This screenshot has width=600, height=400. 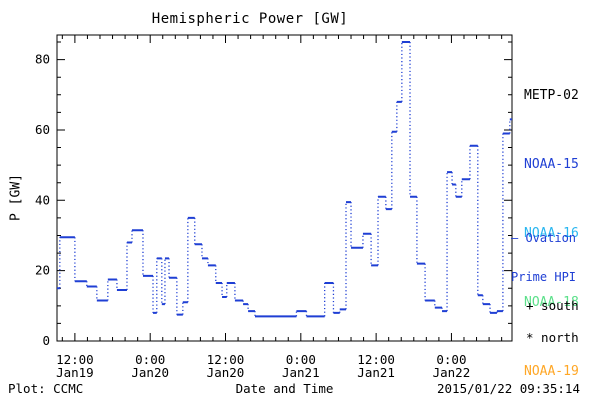 I want to click on y-tick-label: 20, so click(x=42, y=270).